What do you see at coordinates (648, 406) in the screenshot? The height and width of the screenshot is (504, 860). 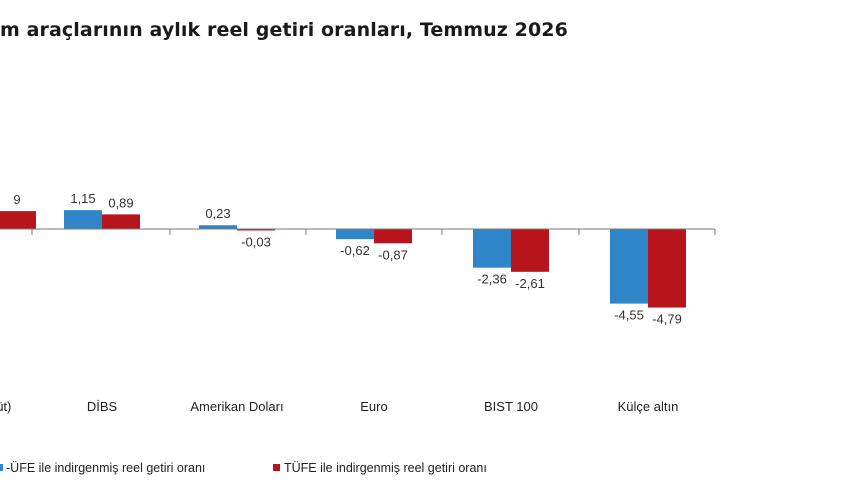 I see `category-label-5: Külçe altın` at bounding box center [648, 406].